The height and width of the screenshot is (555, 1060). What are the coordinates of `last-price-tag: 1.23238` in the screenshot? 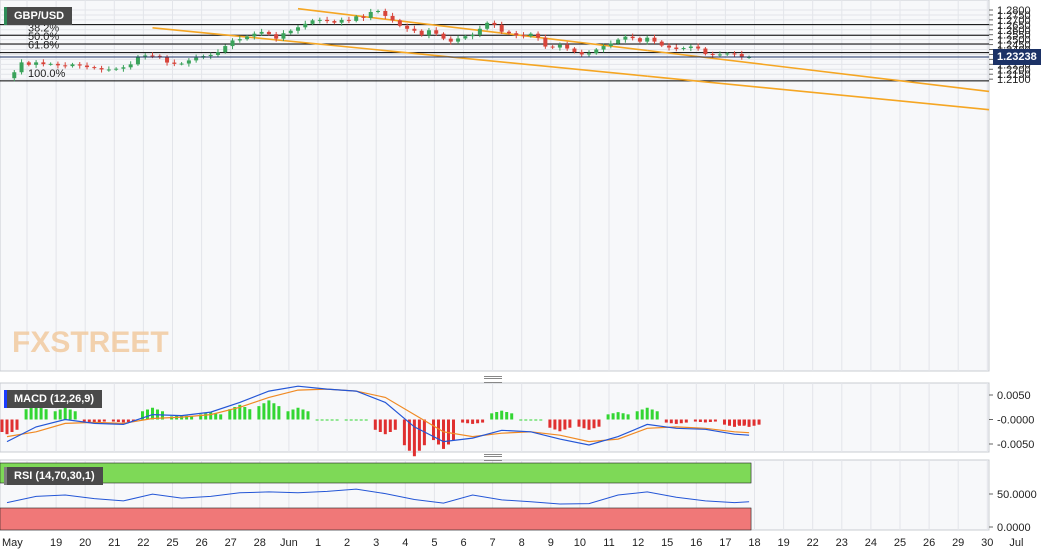 It's located at (1017, 57).